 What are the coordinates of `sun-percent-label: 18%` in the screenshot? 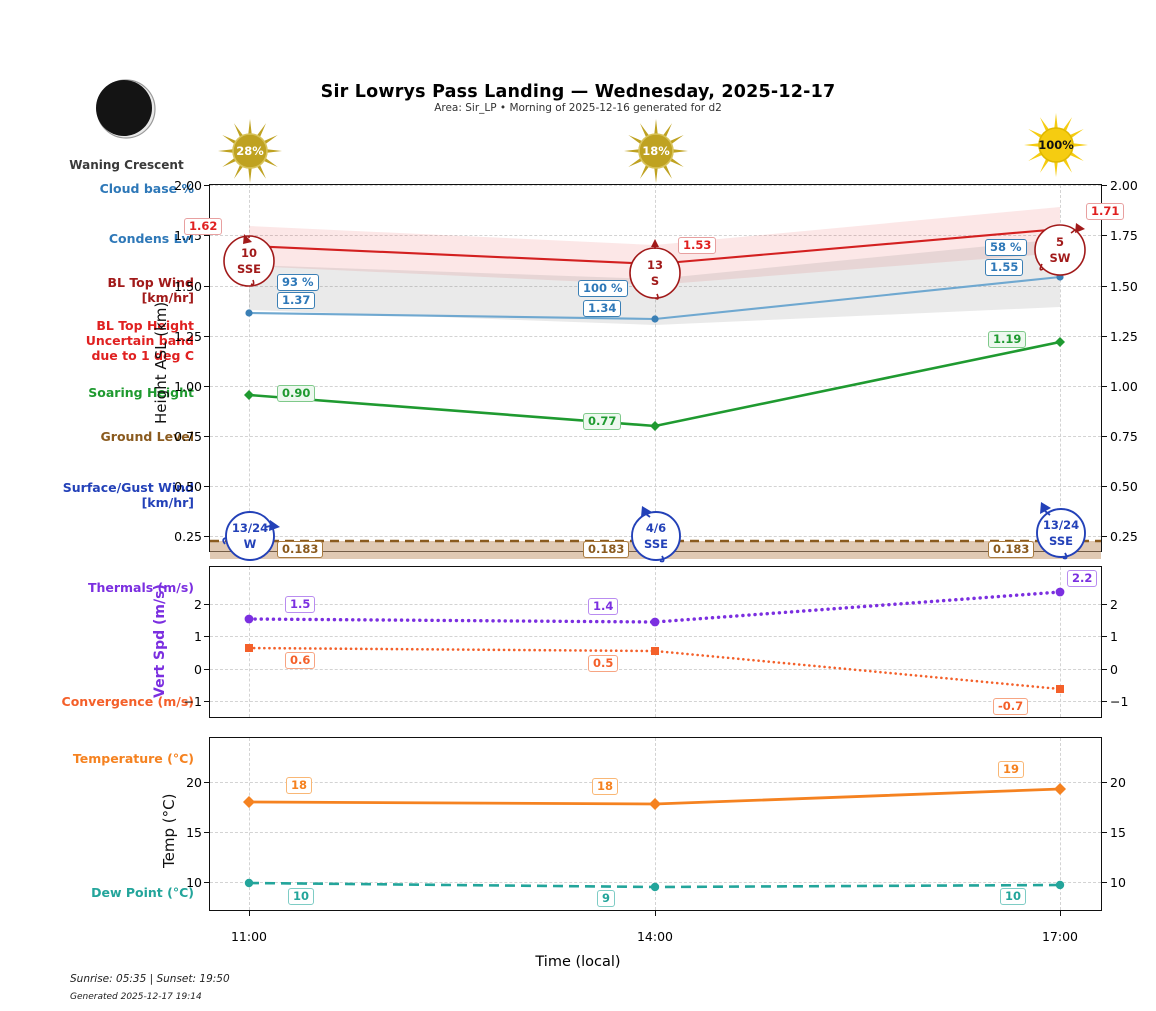 It's located at (656, 151).